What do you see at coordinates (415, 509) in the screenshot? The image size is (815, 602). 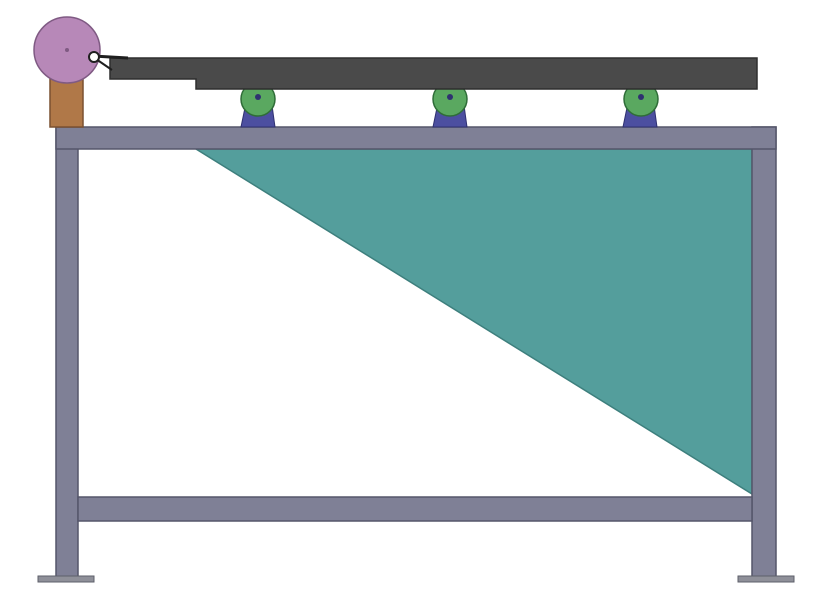 I see `frame-bottom-beam` at bounding box center [415, 509].